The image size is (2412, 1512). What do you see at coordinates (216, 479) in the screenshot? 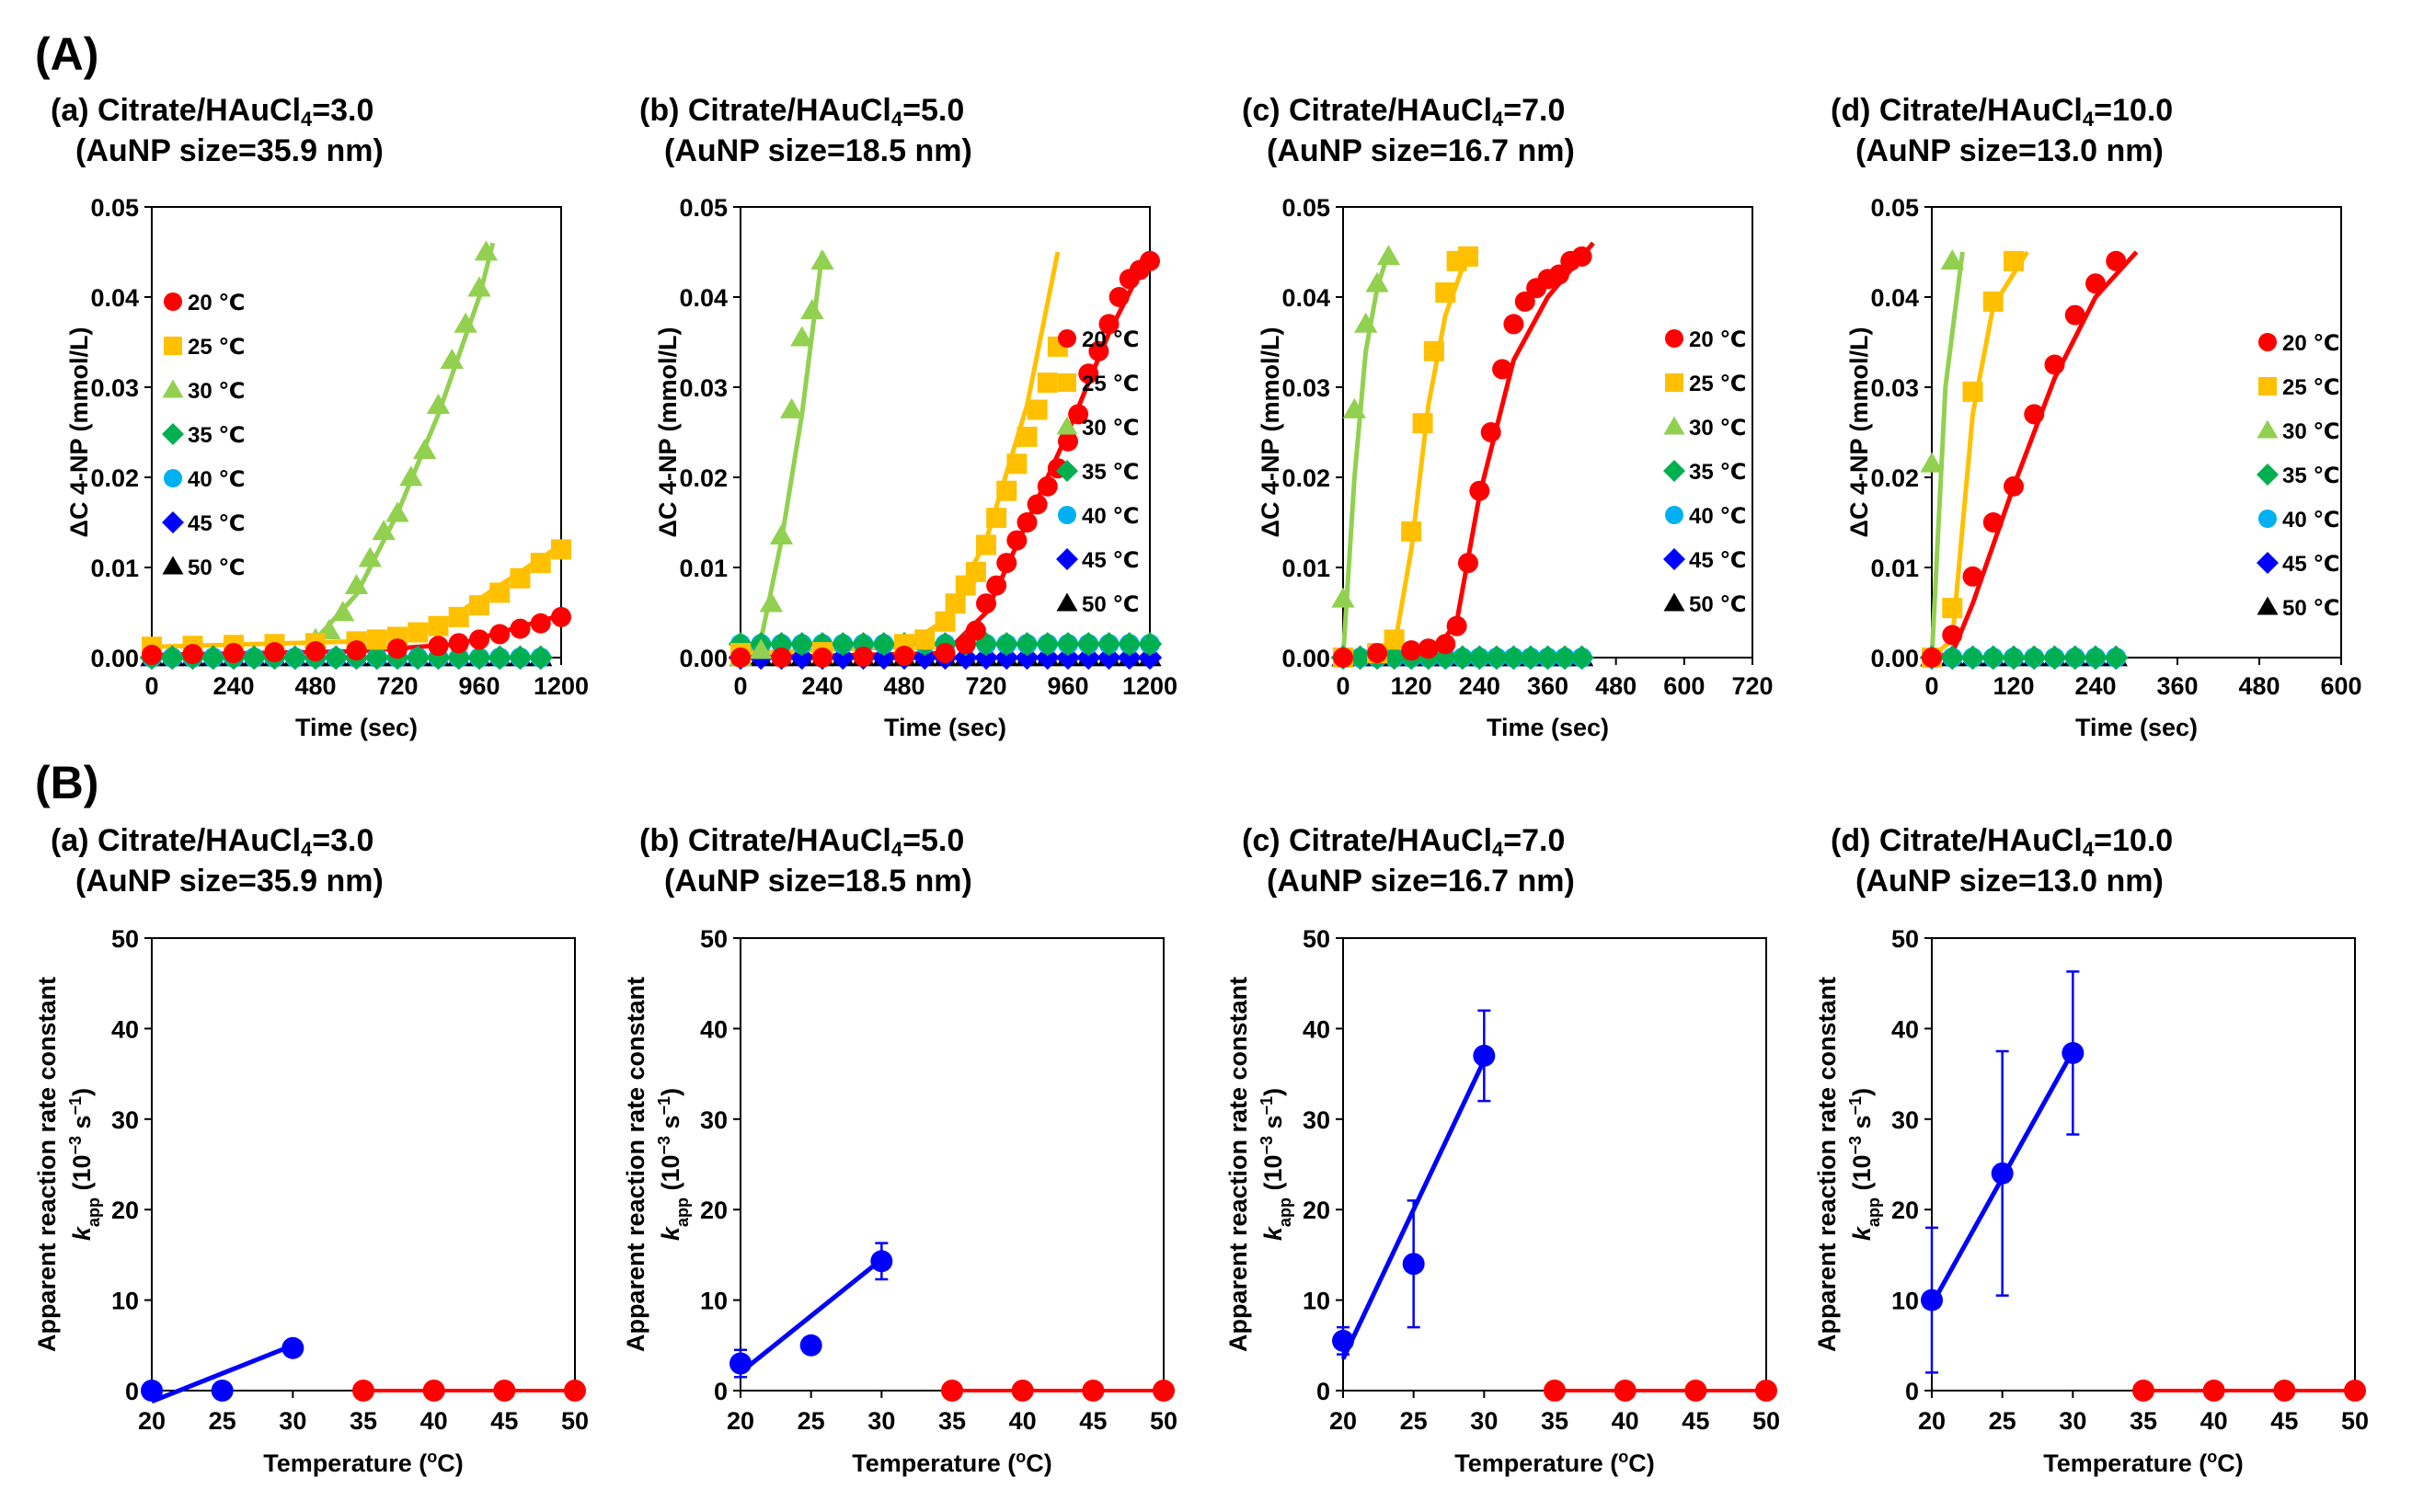
I see `legend-label-40: 40 ℃` at bounding box center [216, 479].